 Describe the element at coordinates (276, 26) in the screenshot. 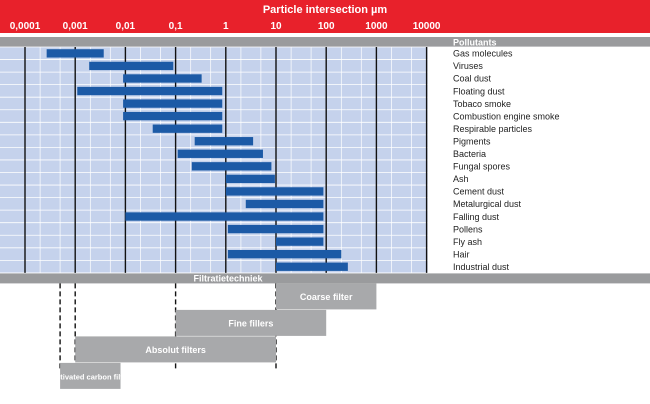

I see `x-tick-label: 10` at that location.